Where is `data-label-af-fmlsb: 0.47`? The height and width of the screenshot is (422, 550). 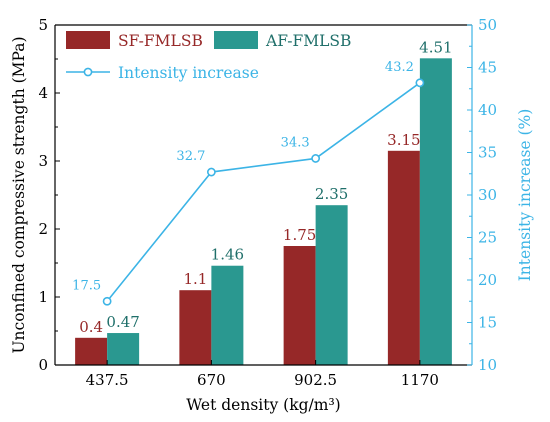
data-label-af-fmlsb: 0.47 is located at coordinates (122, 322).